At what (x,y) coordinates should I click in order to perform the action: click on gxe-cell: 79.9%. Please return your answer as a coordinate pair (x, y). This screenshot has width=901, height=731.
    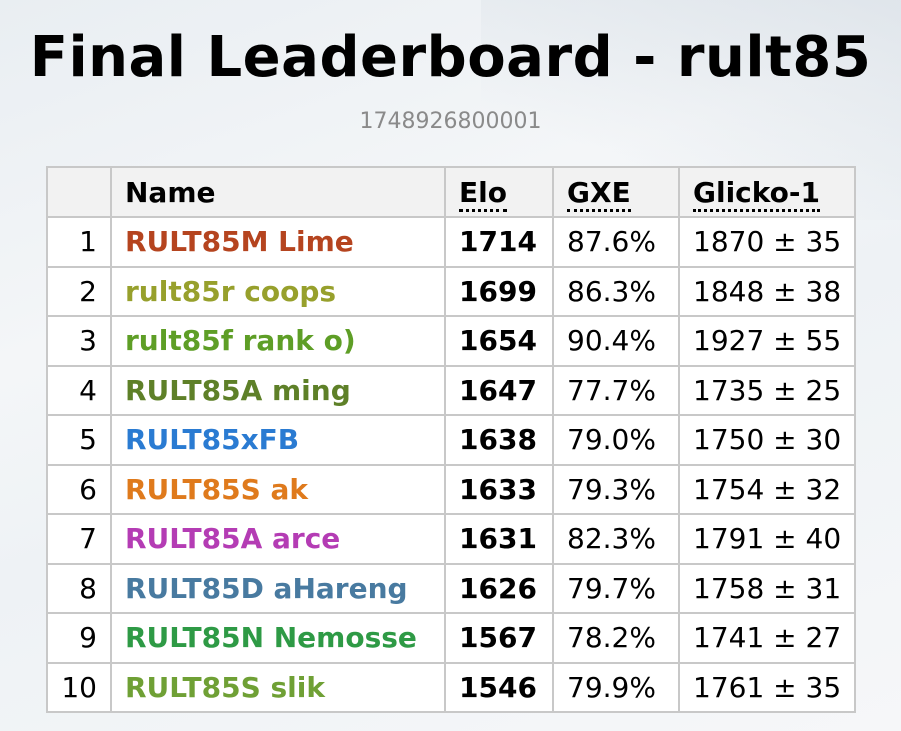
    Looking at the image, I should click on (616, 687).